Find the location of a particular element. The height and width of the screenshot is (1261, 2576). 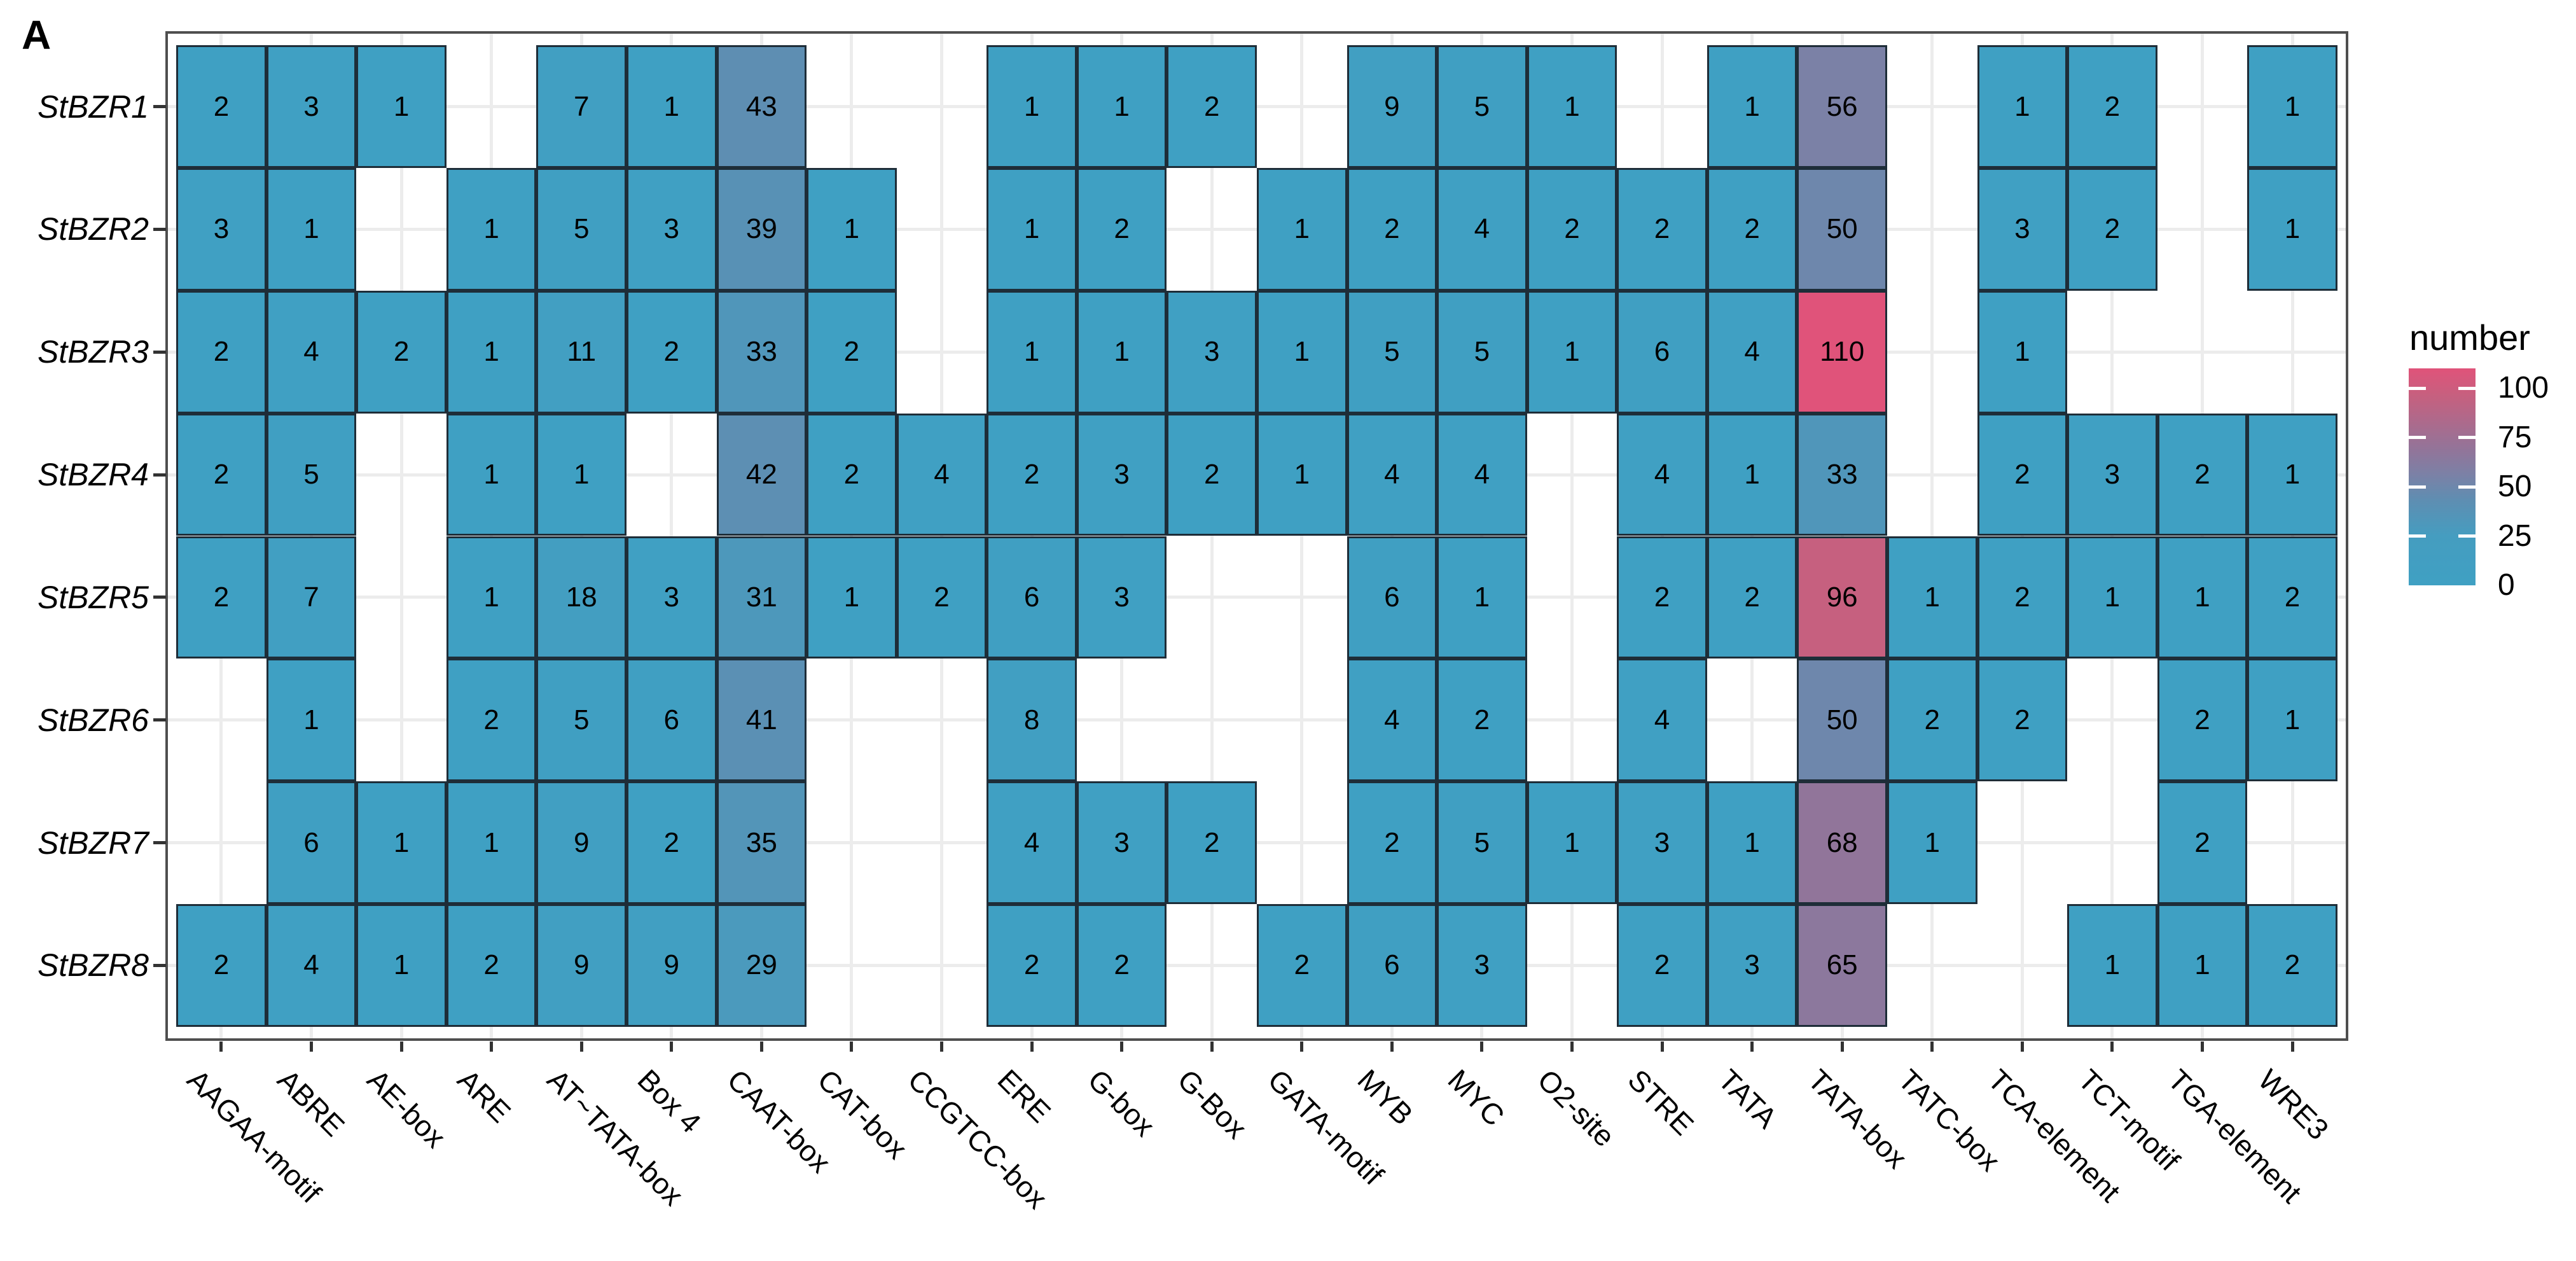

x-axis-label: O2-site is located at coordinates (1577, 1107).